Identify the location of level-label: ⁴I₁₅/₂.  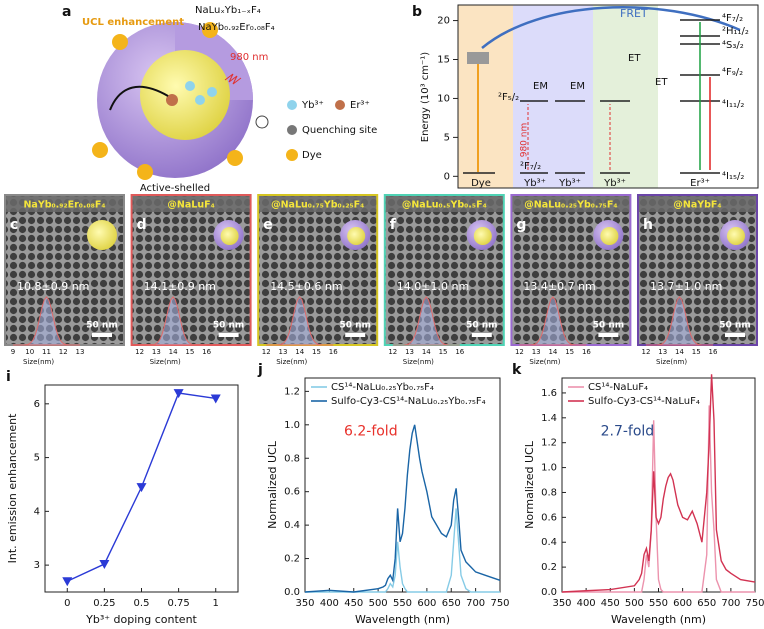
(733, 176).